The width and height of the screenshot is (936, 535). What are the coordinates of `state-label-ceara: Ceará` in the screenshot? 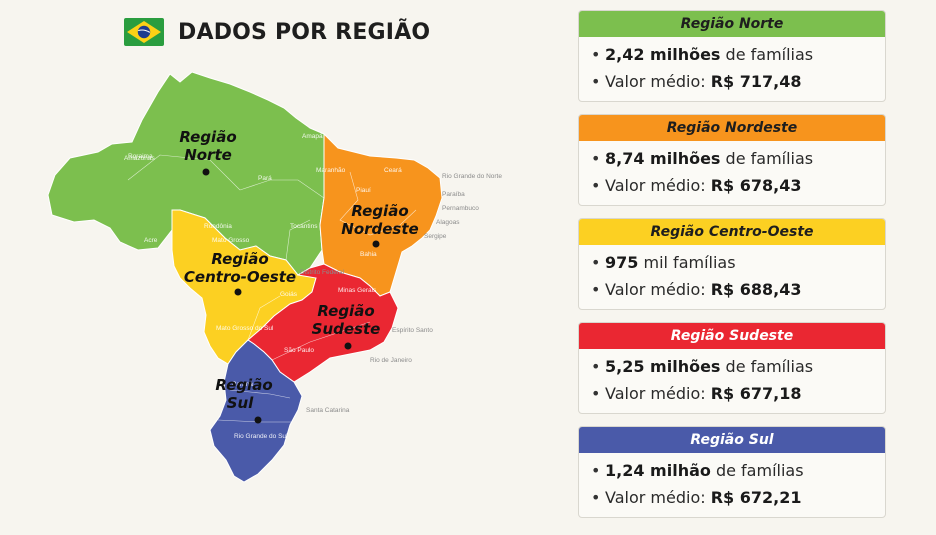 It's located at (393, 170).